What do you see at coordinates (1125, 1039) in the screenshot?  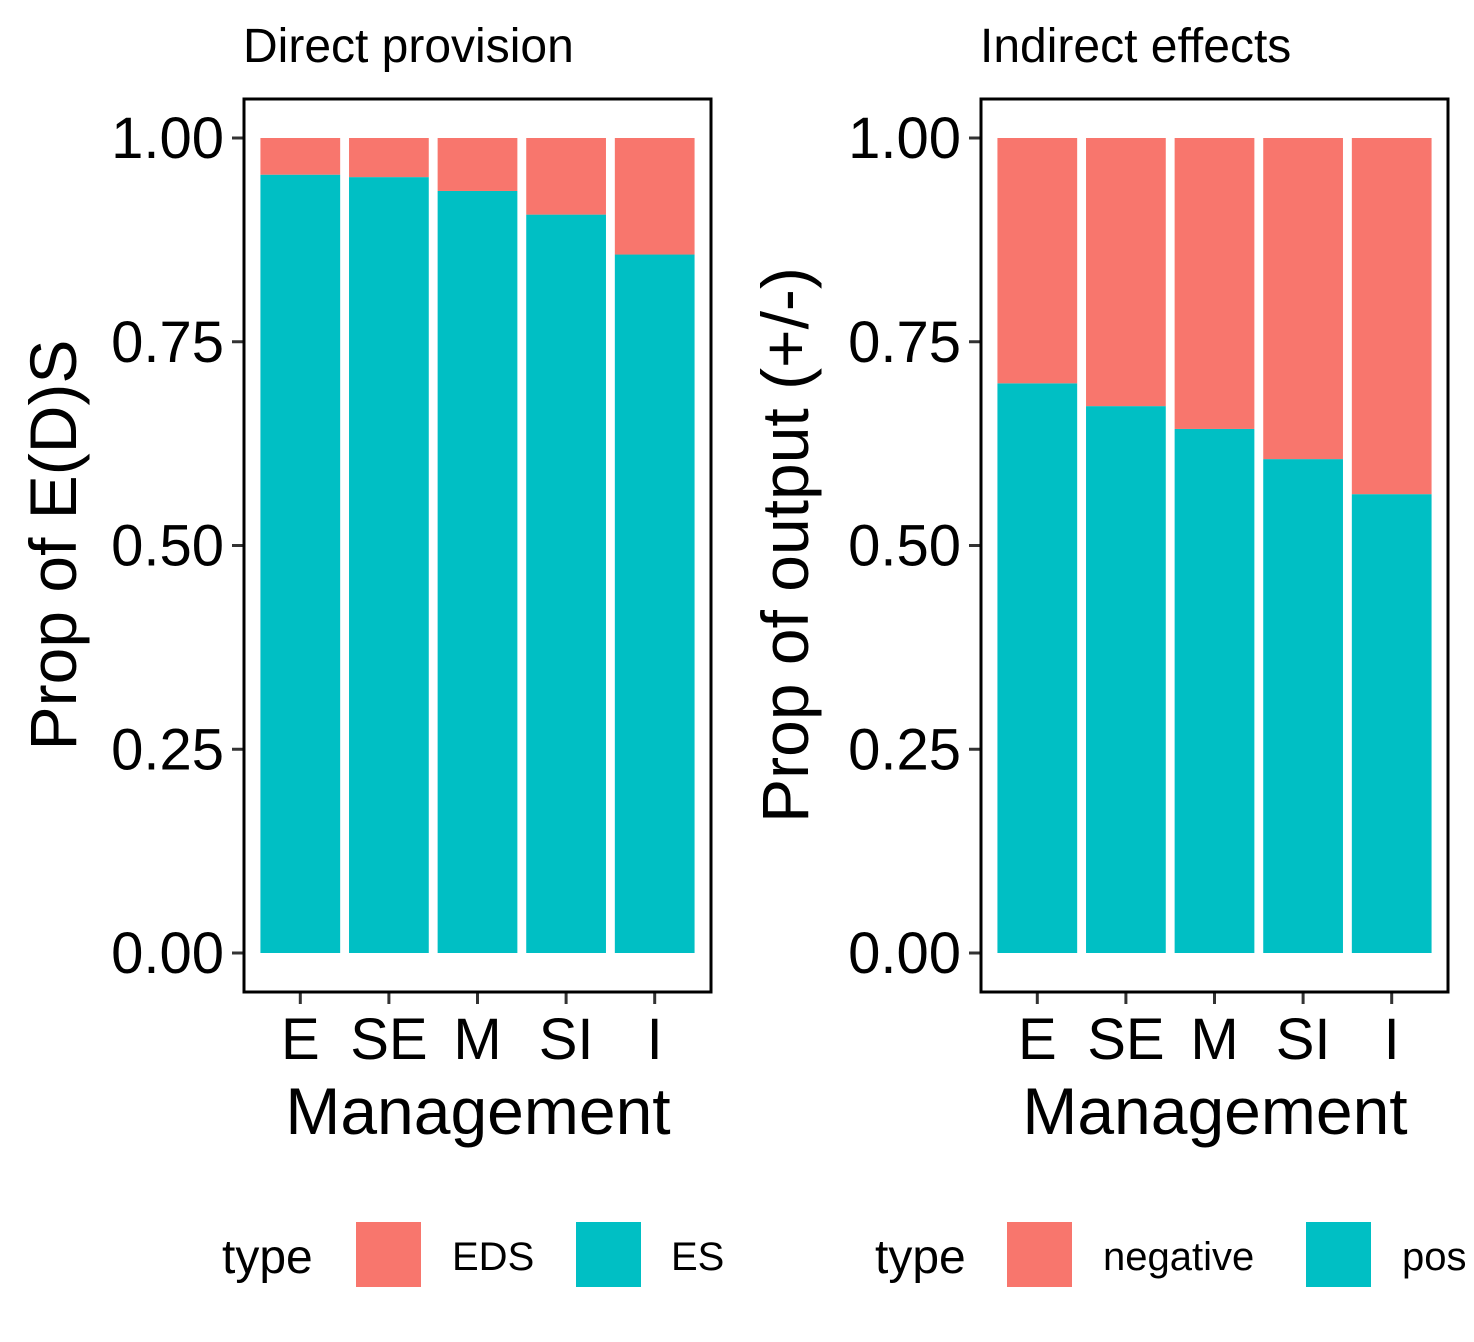 I see `panel-2-x-tick-label-se: SE` at bounding box center [1125, 1039].